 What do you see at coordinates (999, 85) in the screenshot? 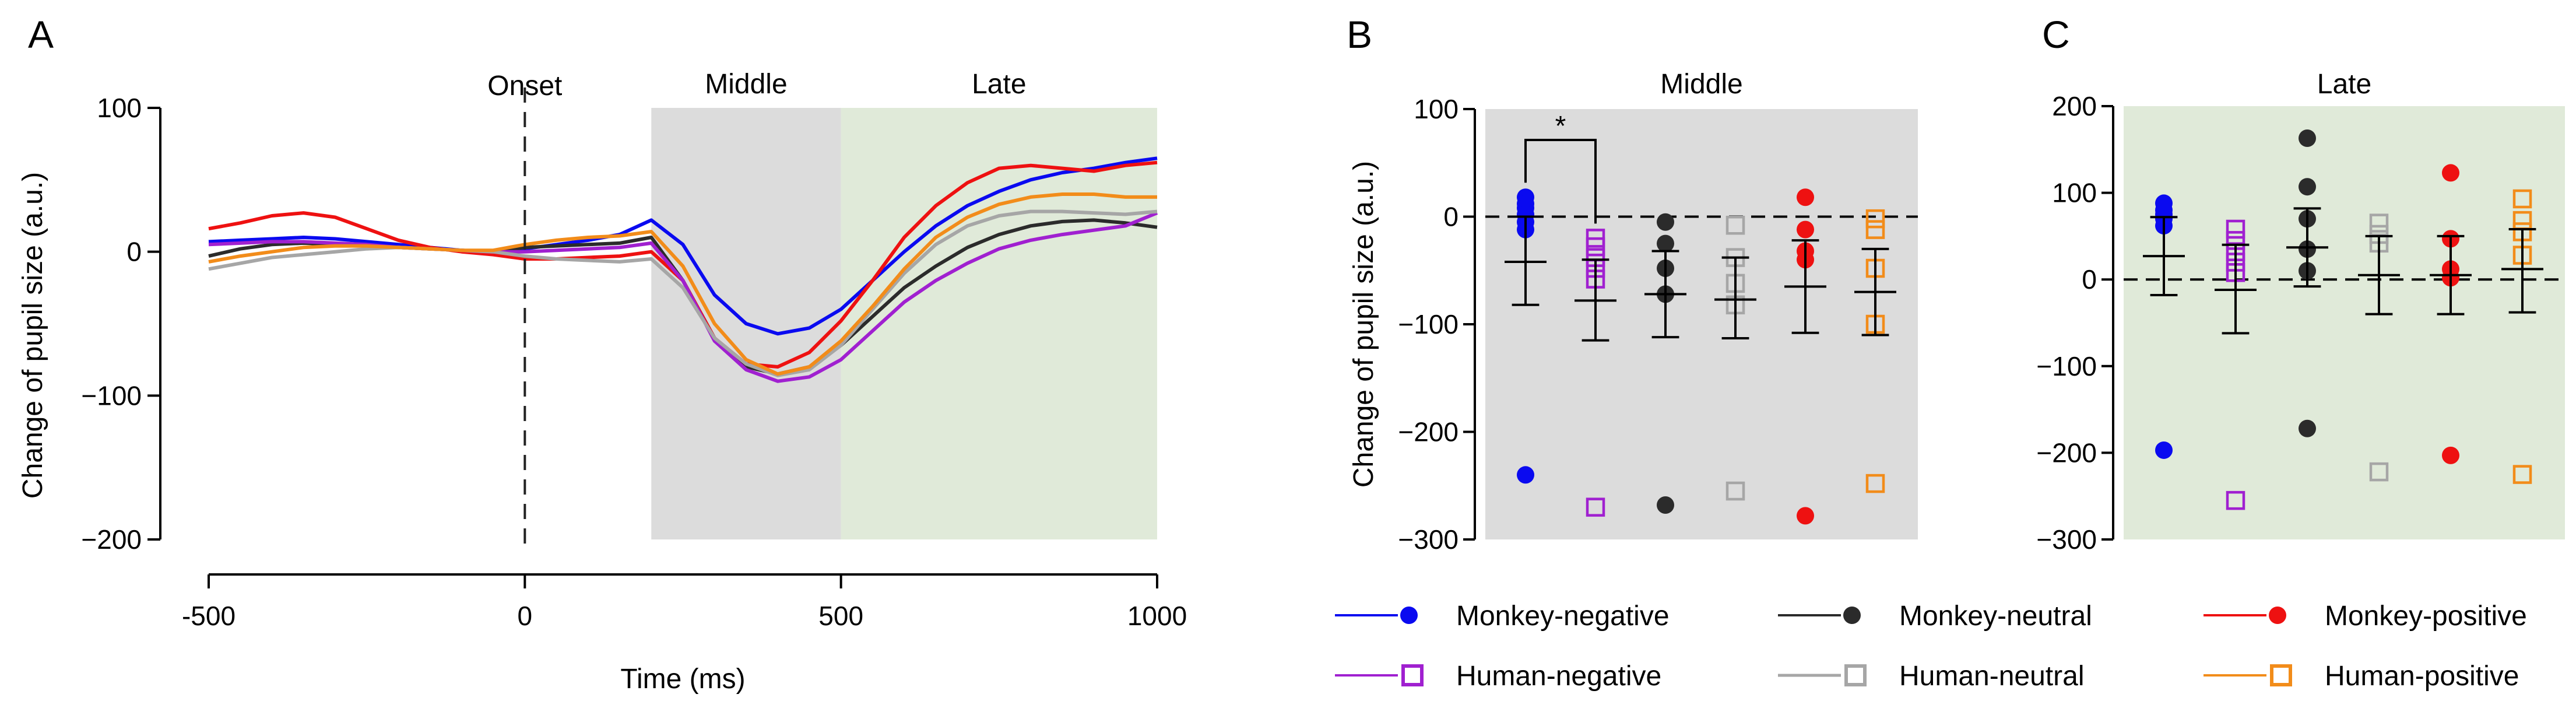
I see `late-window-label: Late` at bounding box center [999, 85].